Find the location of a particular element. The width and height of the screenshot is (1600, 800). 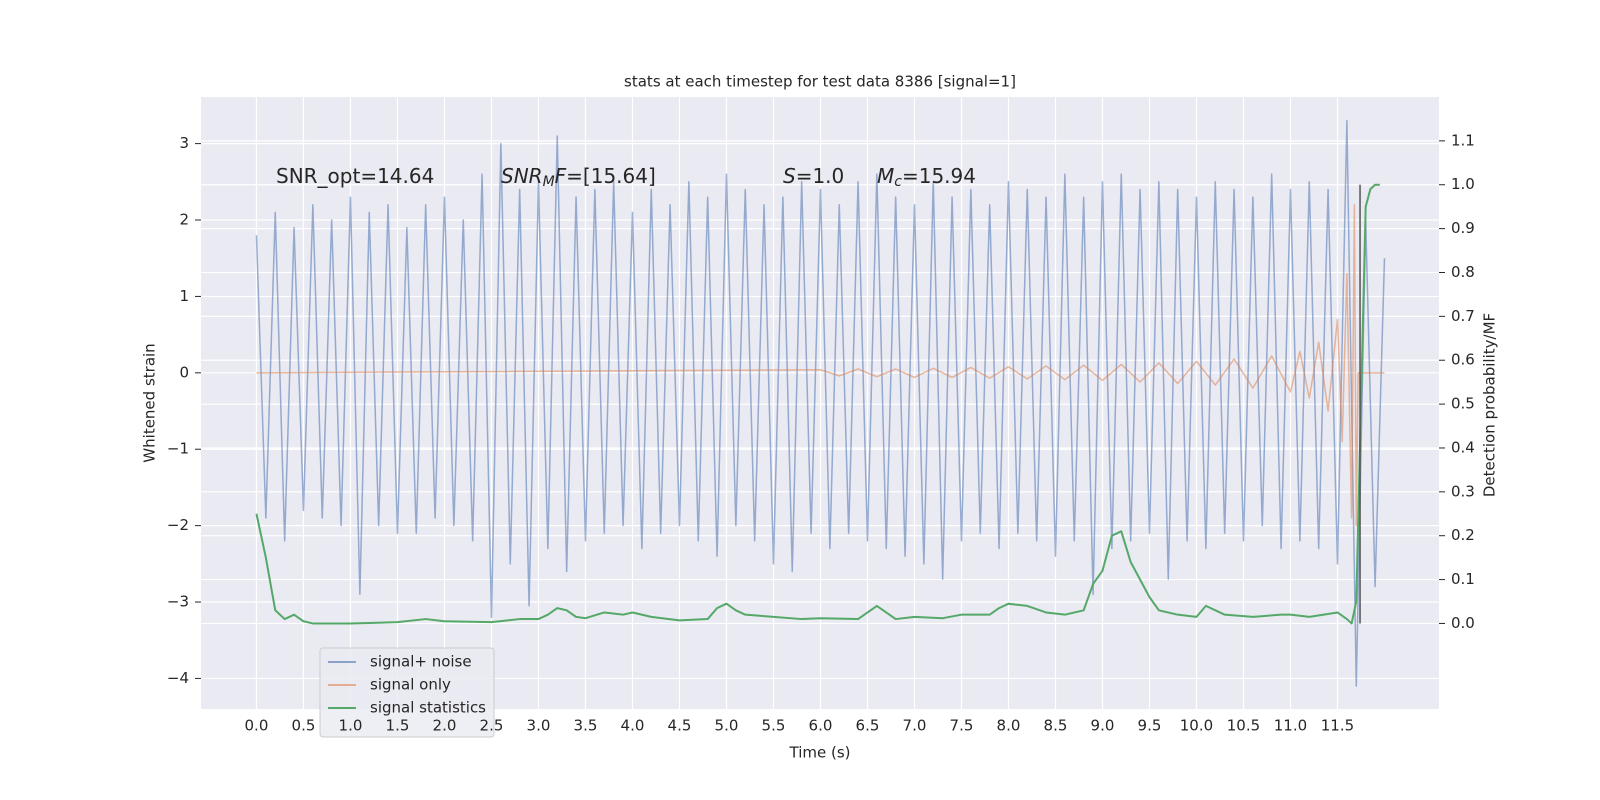

x-tick-label: 6.5 is located at coordinates (868, 726).